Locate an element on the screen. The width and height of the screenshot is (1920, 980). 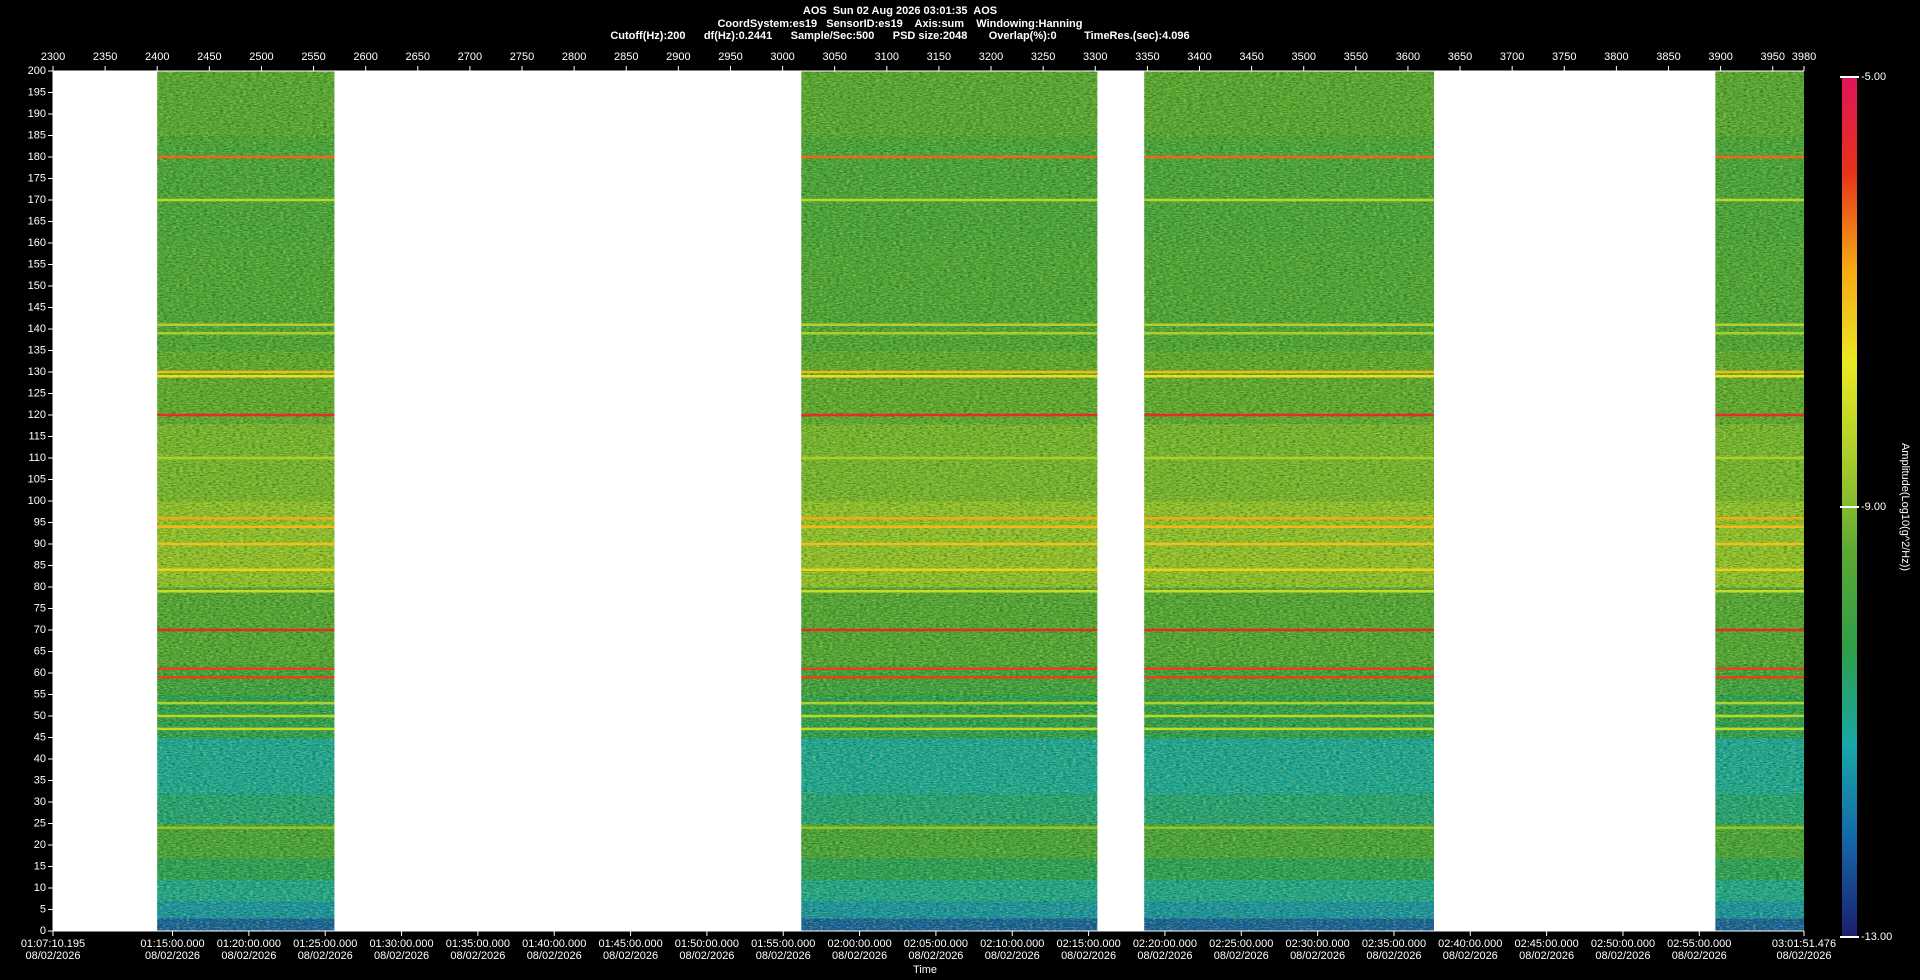
y-tick-label: 65 is located at coordinates (40, 651).